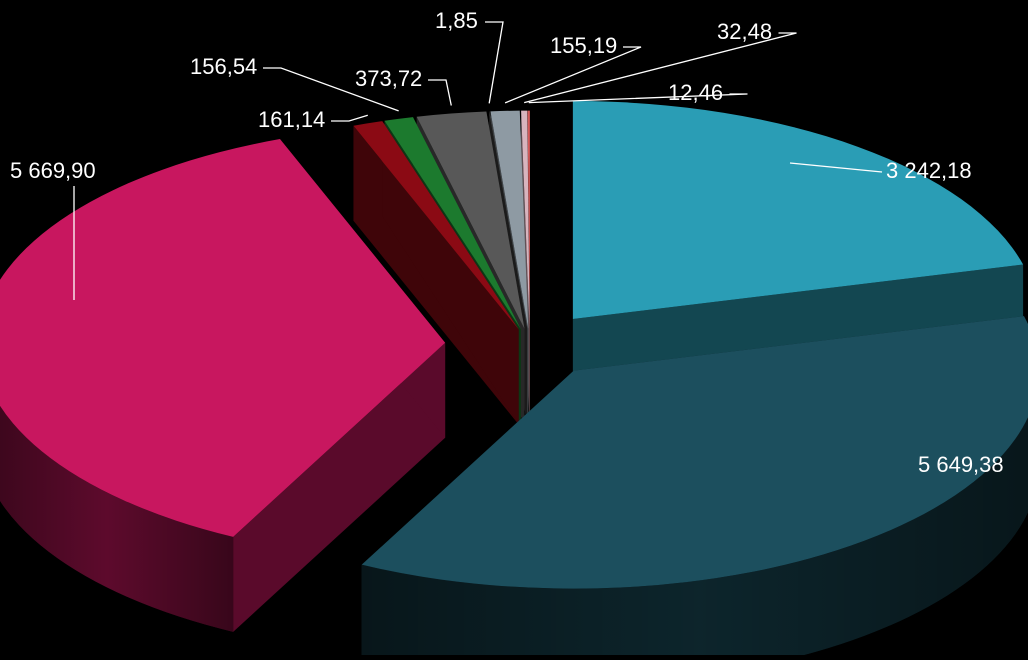  What do you see at coordinates (929, 170) in the screenshot?
I see `data-label-0: 3 242,18` at bounding box center [929, 170].